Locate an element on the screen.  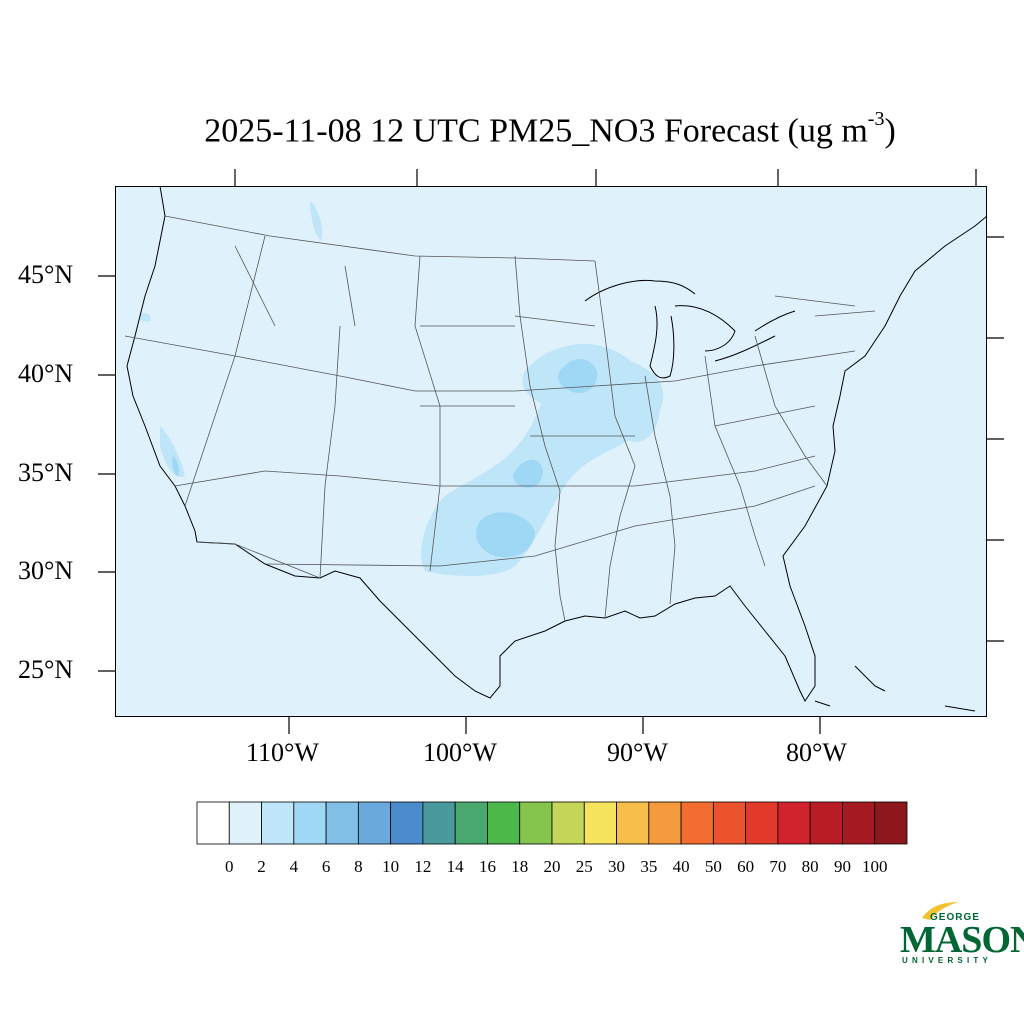
colorbar-label: 8 is located at coordinates (358, 866).